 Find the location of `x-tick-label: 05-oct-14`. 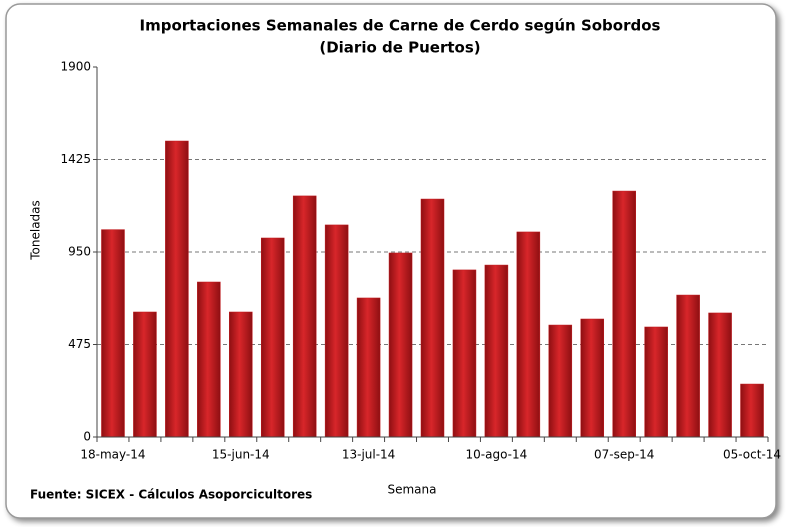

x-tick-label: 05-oct-14 is located at coordinates (752, 455).